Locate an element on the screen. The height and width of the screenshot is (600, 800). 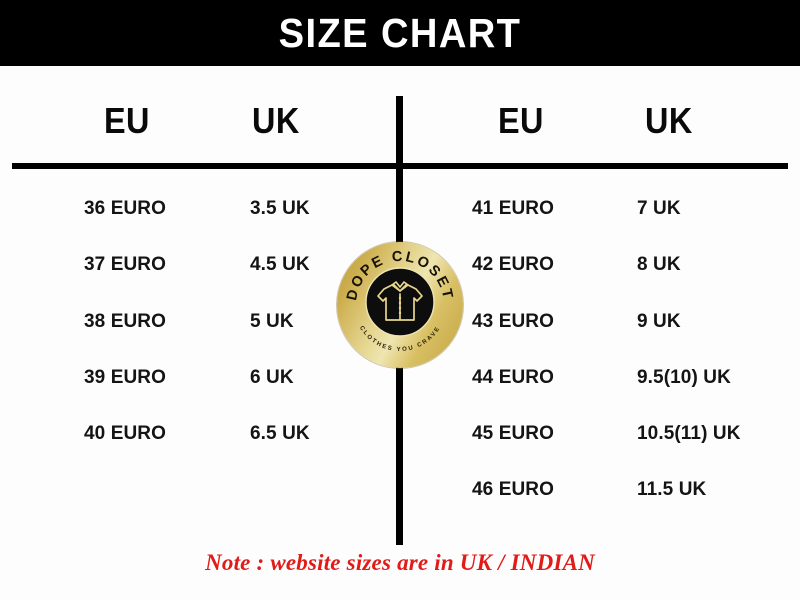
table-row: 45 EURO is located at coordinates (513, 433).